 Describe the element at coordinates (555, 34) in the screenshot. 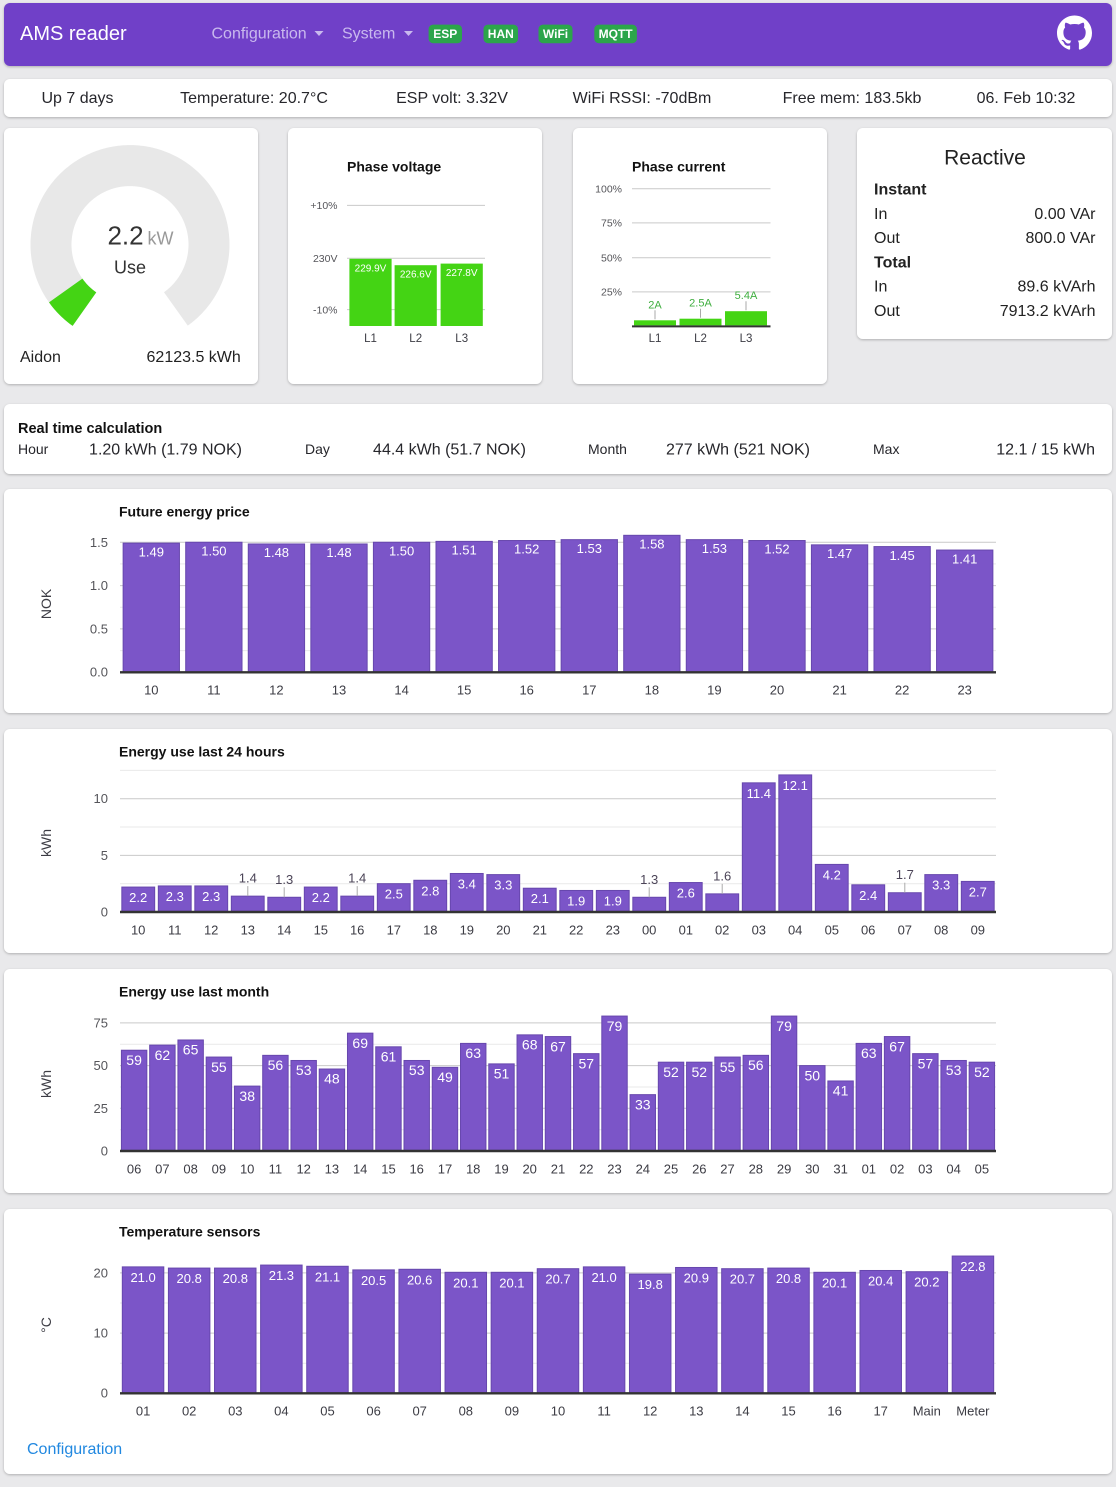

I see `svg-text: WiFi` at that location.